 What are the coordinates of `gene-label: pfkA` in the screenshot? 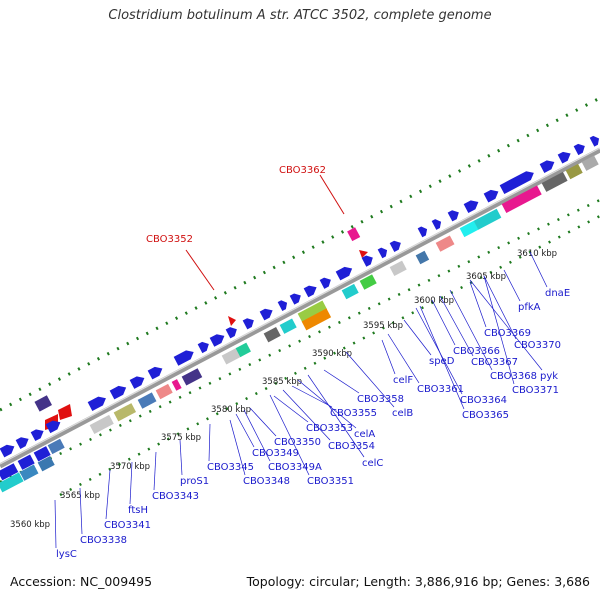 It's located at (529, 307).